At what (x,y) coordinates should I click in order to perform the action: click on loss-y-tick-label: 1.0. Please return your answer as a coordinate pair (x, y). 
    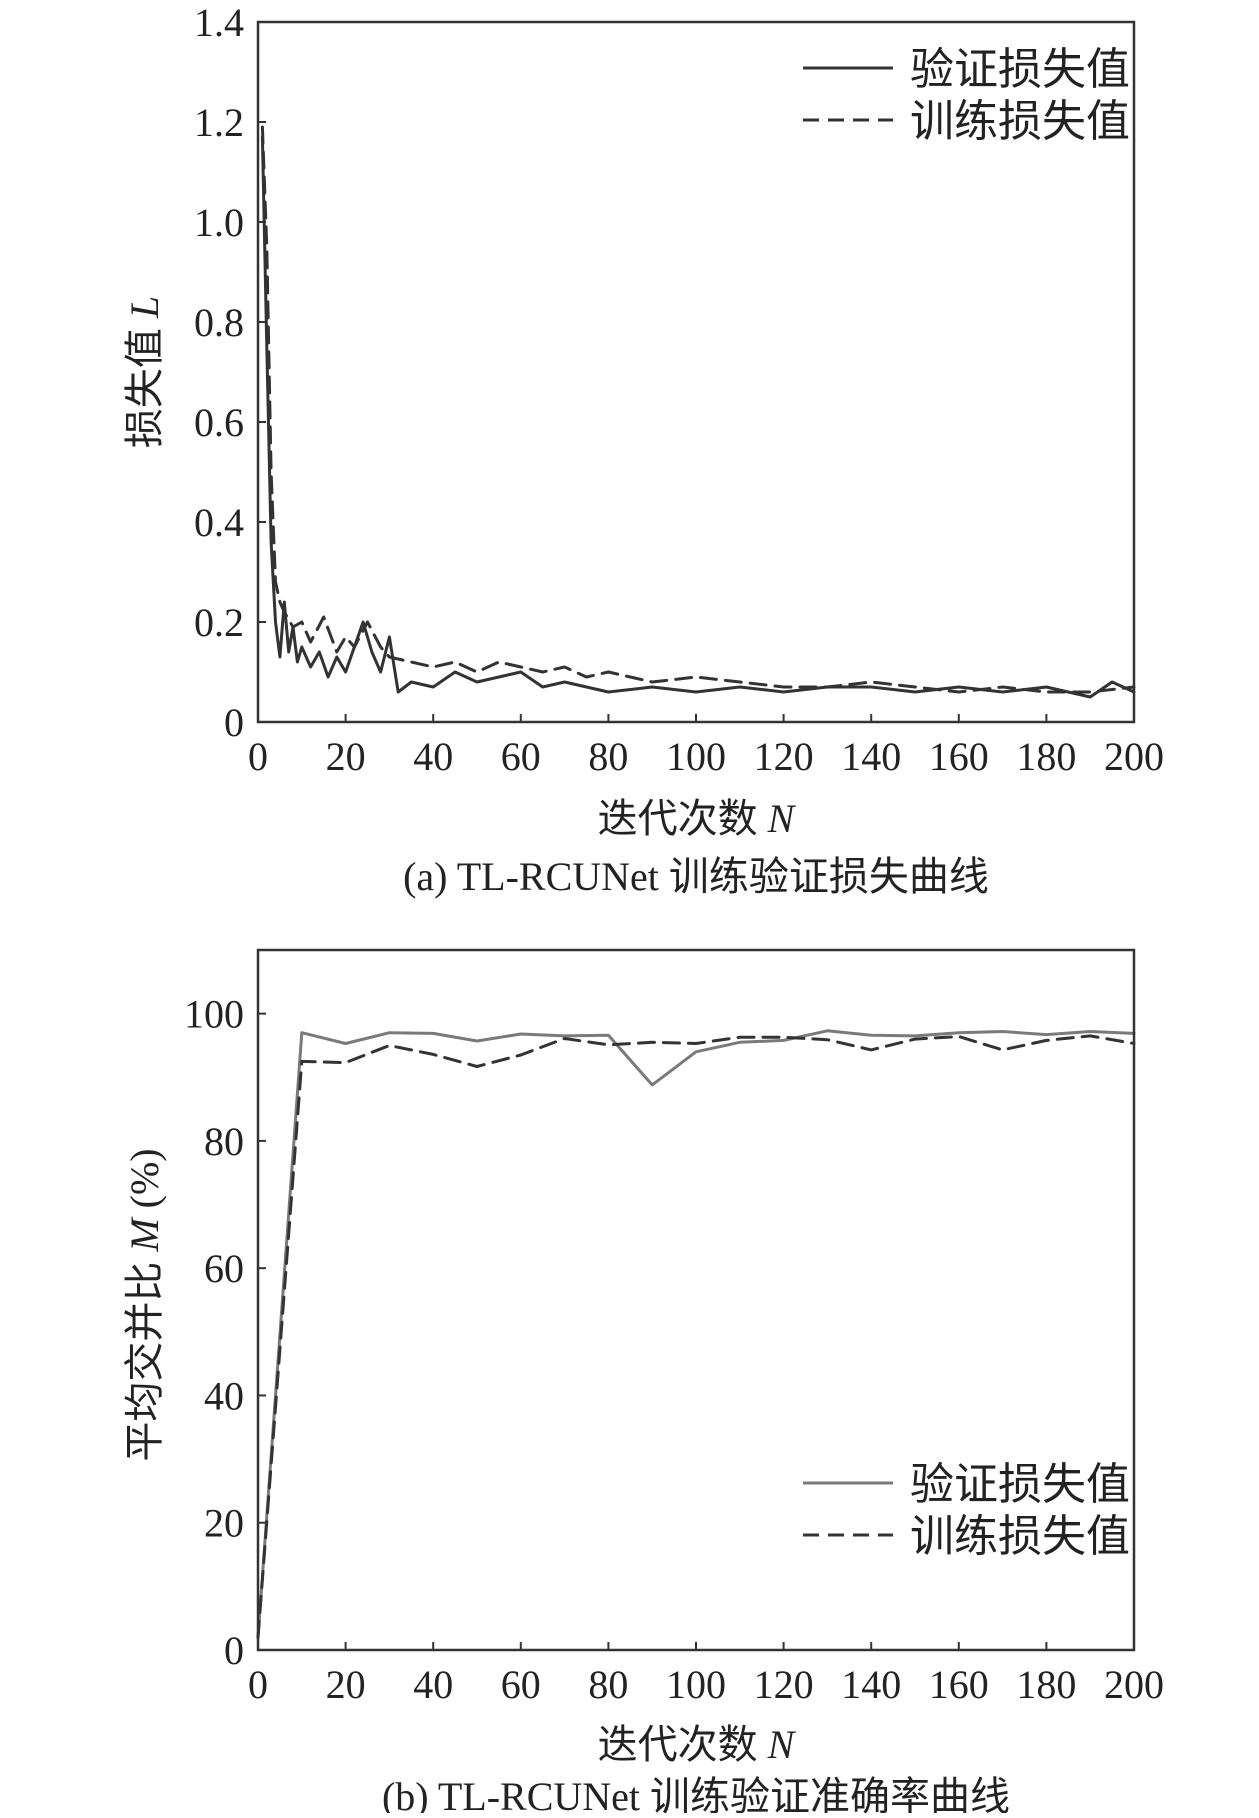
    Looking at the image, I should click on (219, 222).